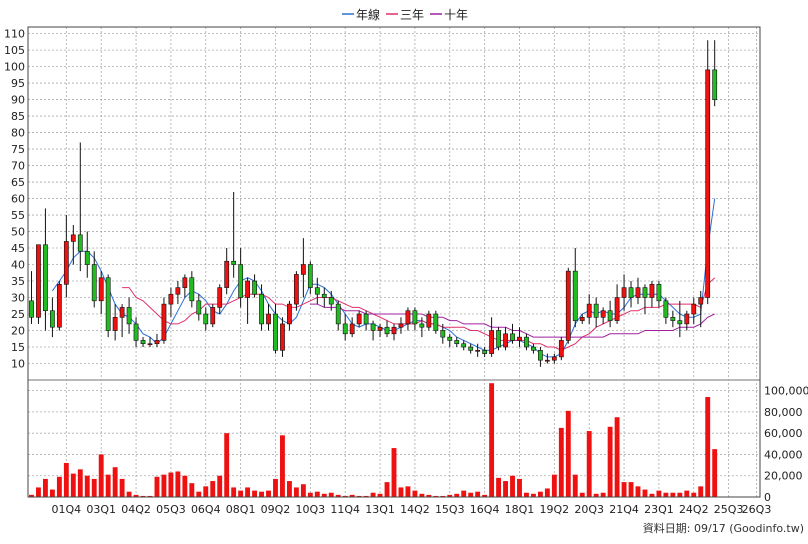 The height and width of the screenshot is (544, 808). I want to click on price-tick-label: 25, so click(18, 314).